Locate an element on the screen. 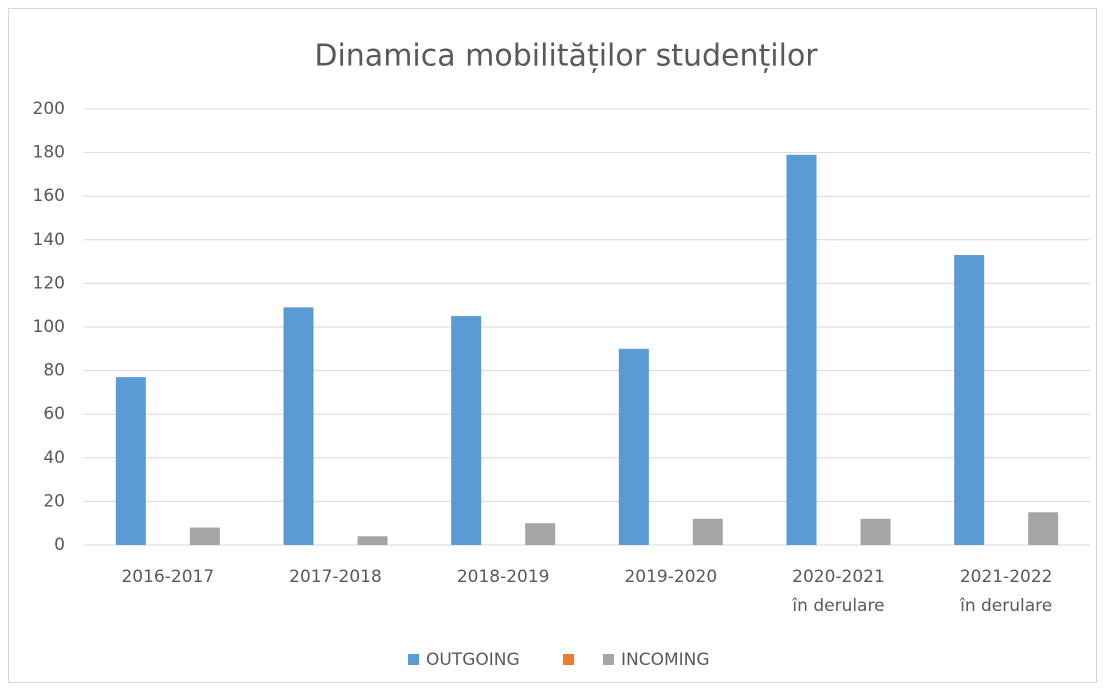  y-tick-label: 0 is located at coordinates (59, 545).